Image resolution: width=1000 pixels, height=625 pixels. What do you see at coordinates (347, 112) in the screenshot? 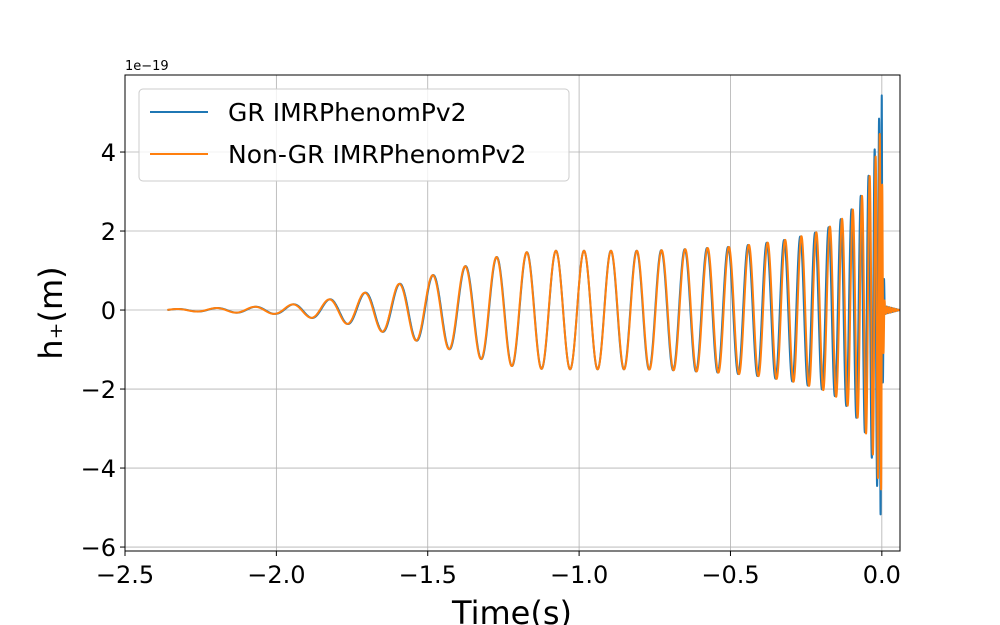
I see `legend-label-gr: GR IMRPhenomPv2` at bounding box center [347, 112].